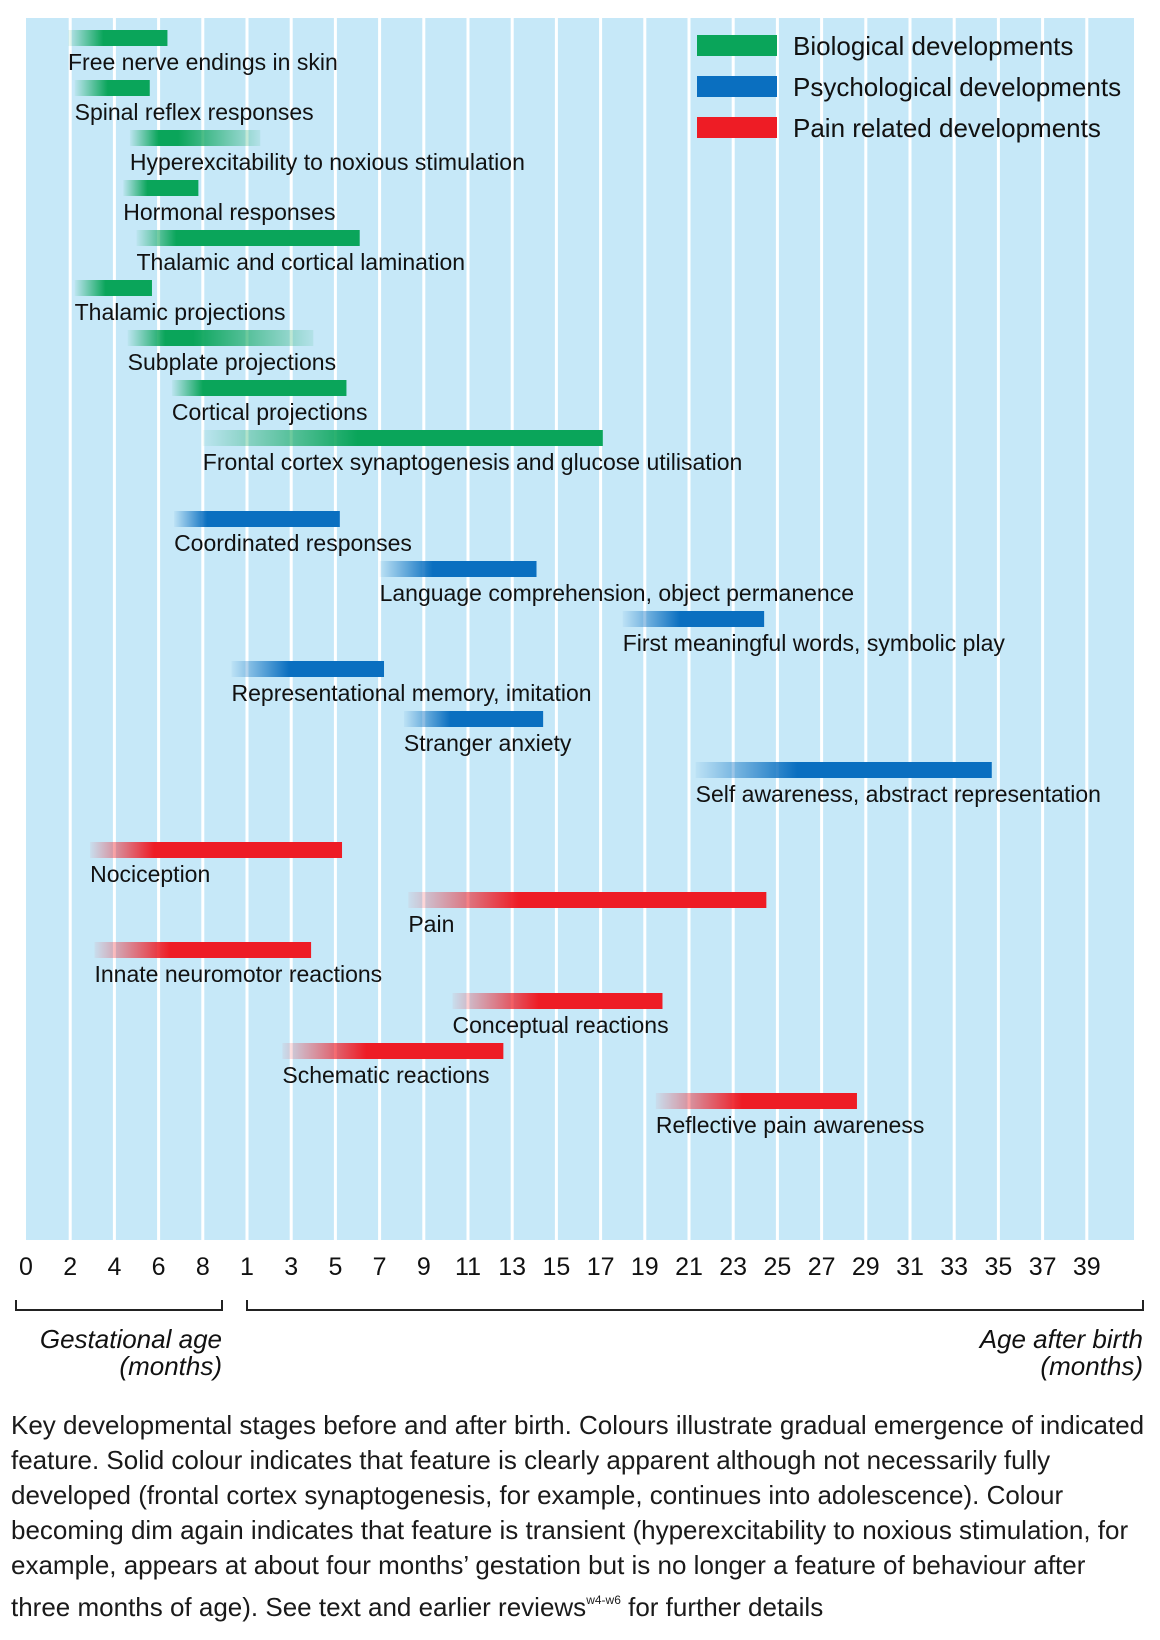 Image resolution: width=1160 pixels, height=1640 pixels. Describe the element at coordinates (203, 62) in the screenshot. I see `bar-label: Free nerve endings in skin` at that location.